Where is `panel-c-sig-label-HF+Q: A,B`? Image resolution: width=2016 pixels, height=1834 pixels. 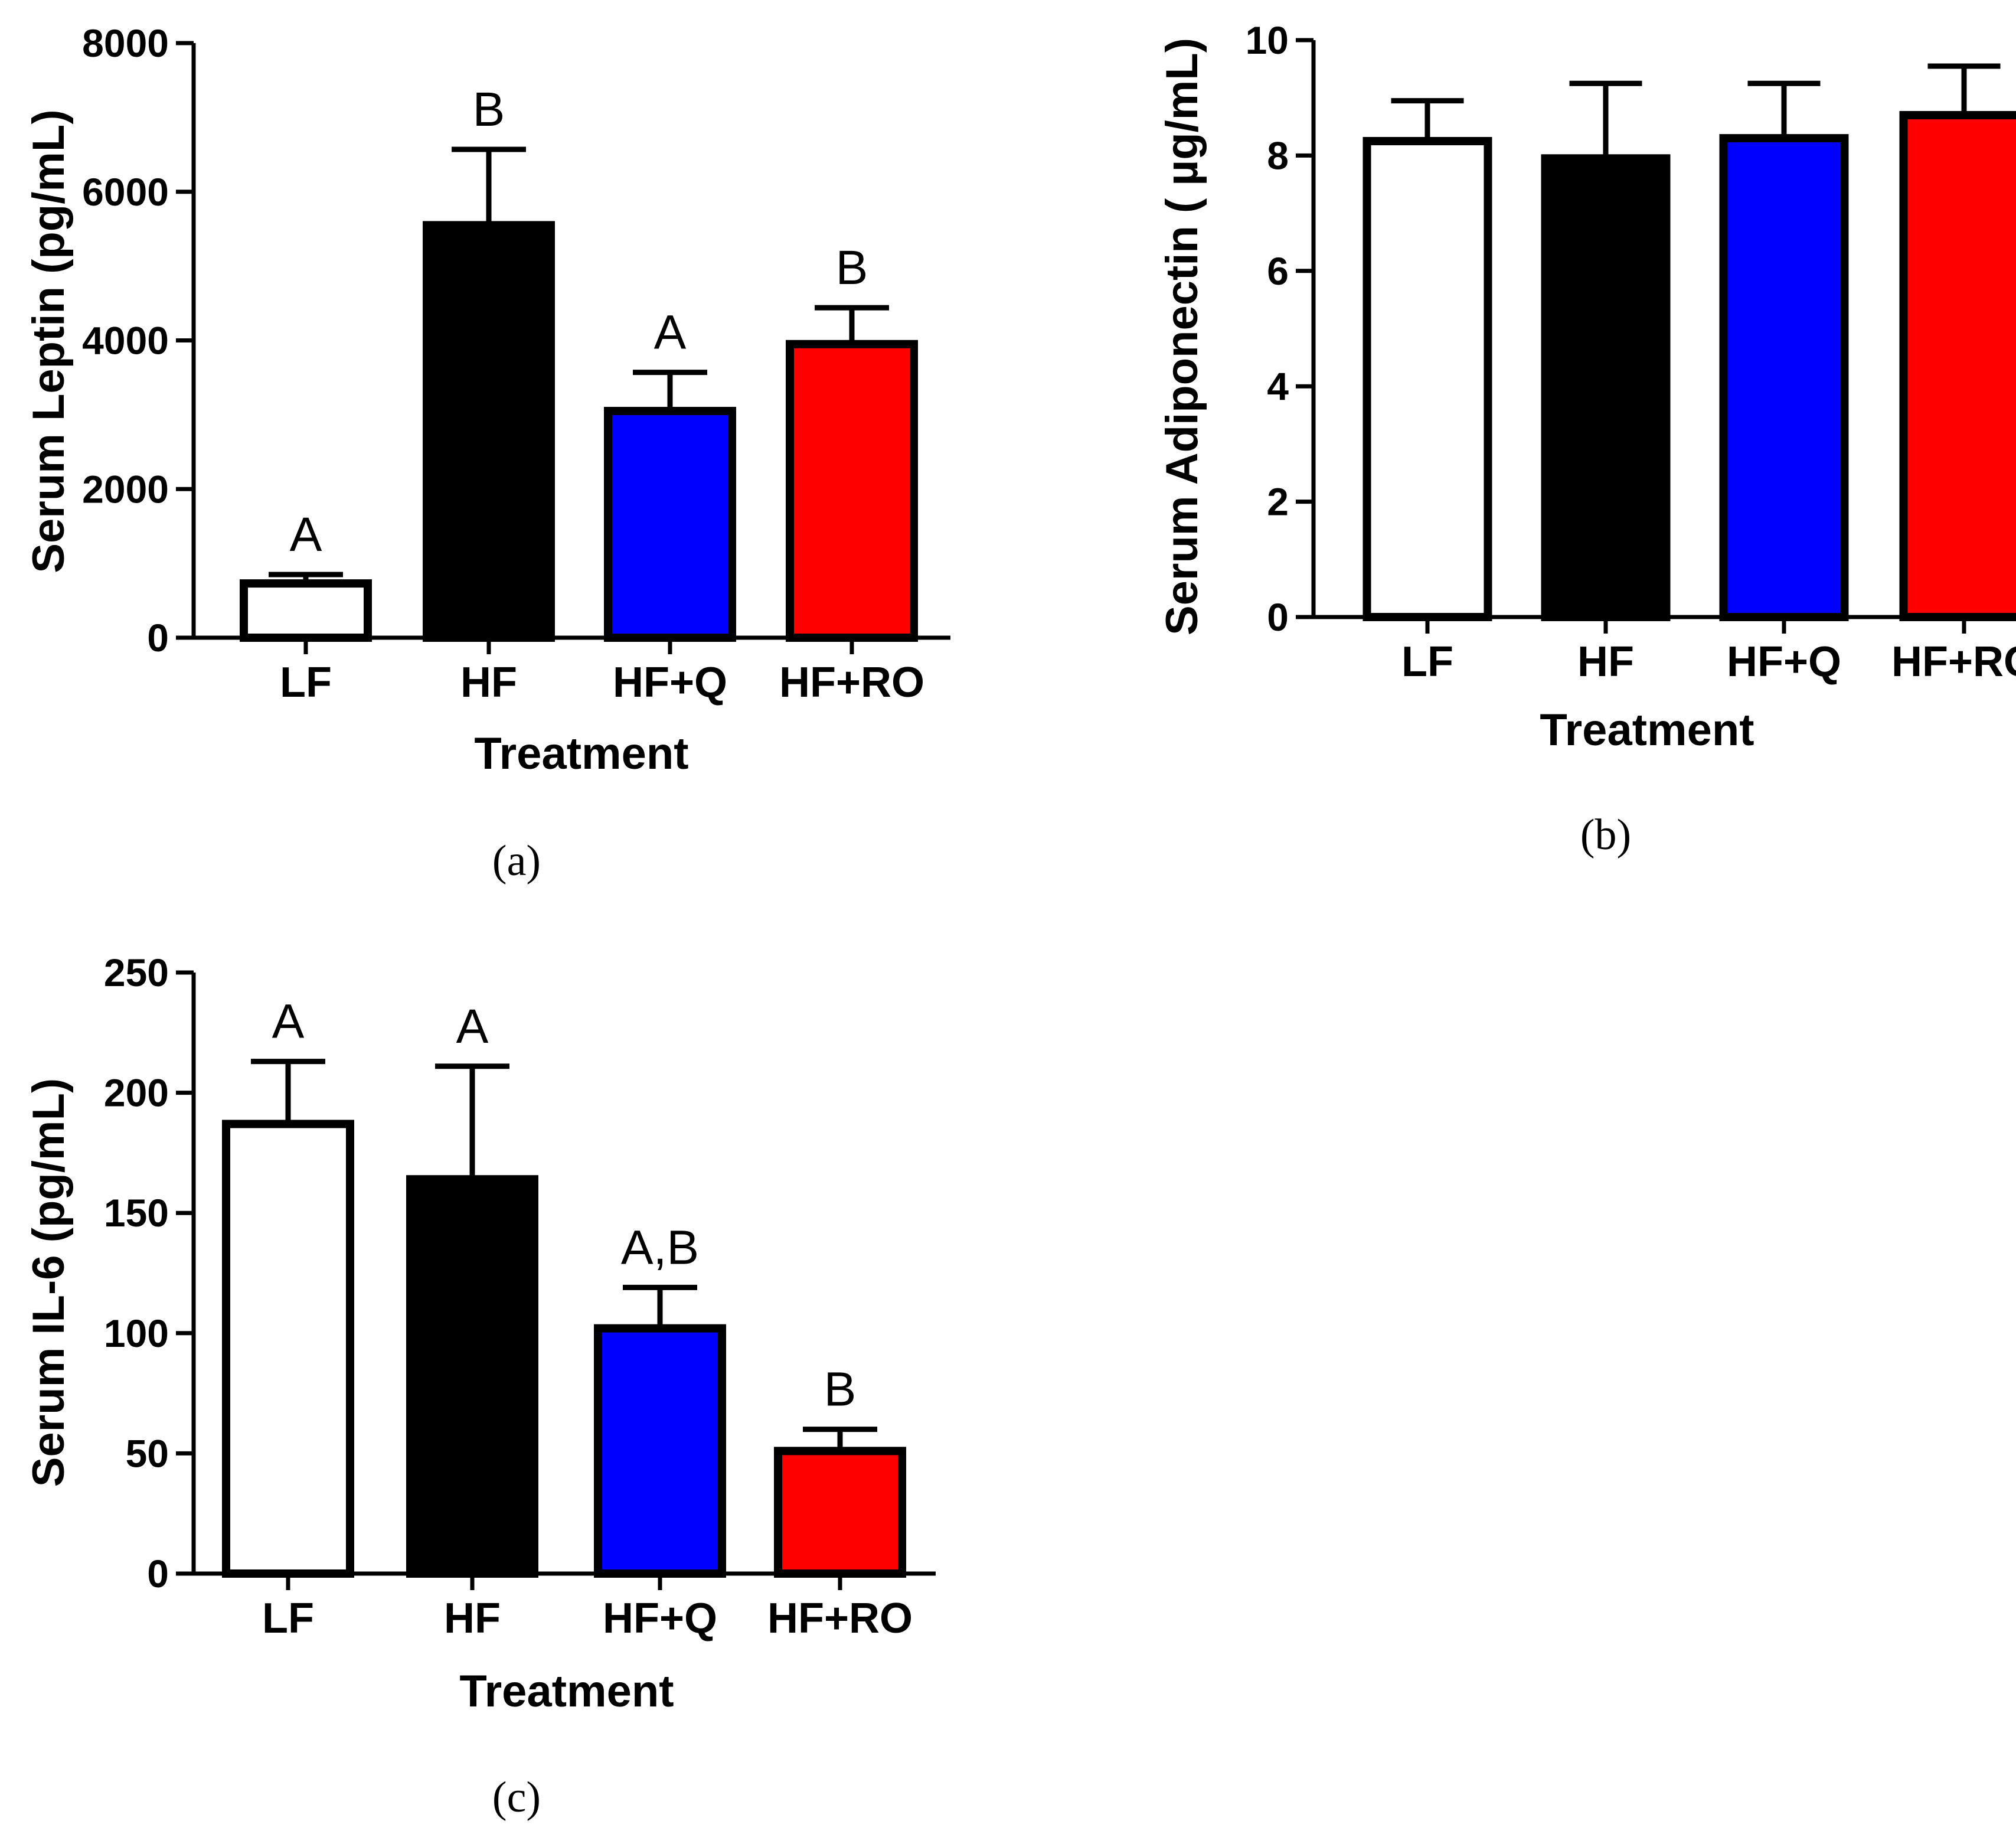
panel-c-sig-label-HF+Q: A,B is located at coordinates (660, 1247).